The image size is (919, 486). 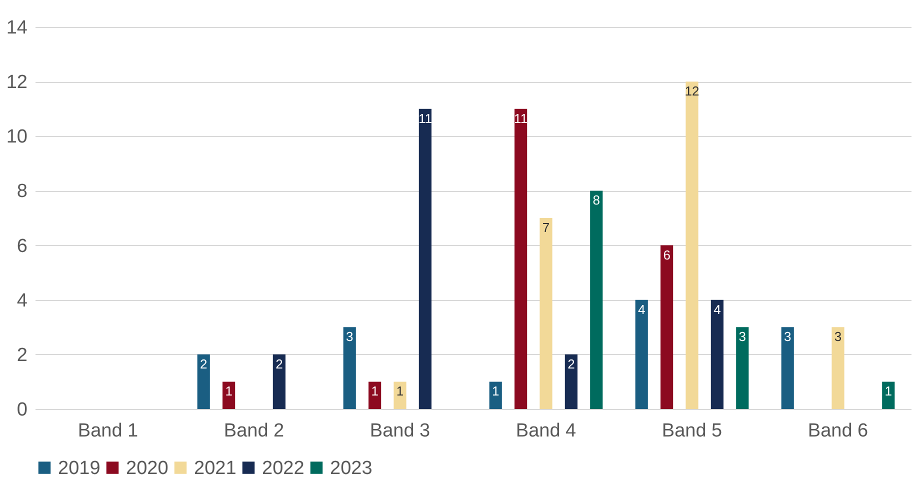 I want to click on x-tick-label: Band 6, so click(x=838, y=431).